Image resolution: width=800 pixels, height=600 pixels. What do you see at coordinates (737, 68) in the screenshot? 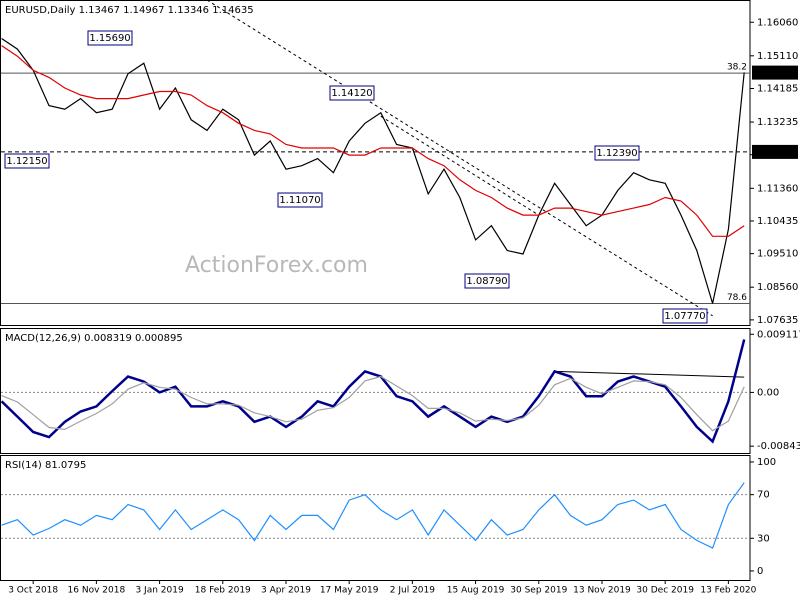
I see `fib-label: 38.2` at bounding box center [737, 68].